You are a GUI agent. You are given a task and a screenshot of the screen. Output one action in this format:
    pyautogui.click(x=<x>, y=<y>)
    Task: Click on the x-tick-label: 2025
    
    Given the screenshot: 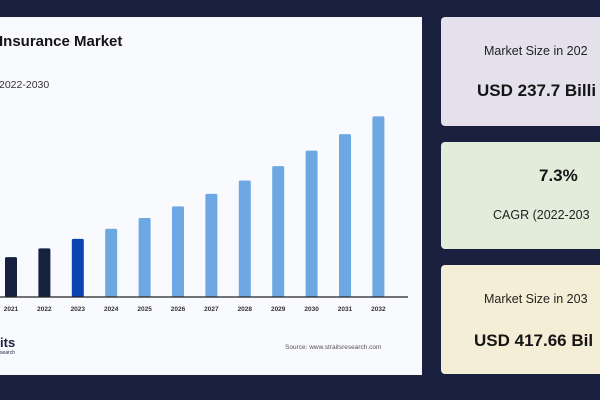 What is the action you would take?
    pyautogui.click(x=144, y=309)
    